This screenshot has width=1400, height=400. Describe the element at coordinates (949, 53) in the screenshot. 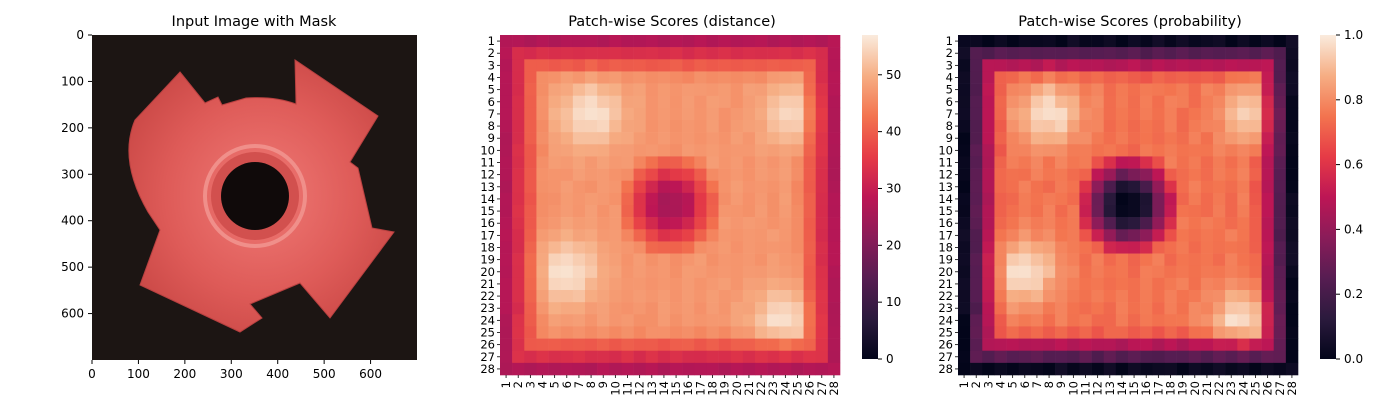

I see `y-tick-label: 2` at that location.